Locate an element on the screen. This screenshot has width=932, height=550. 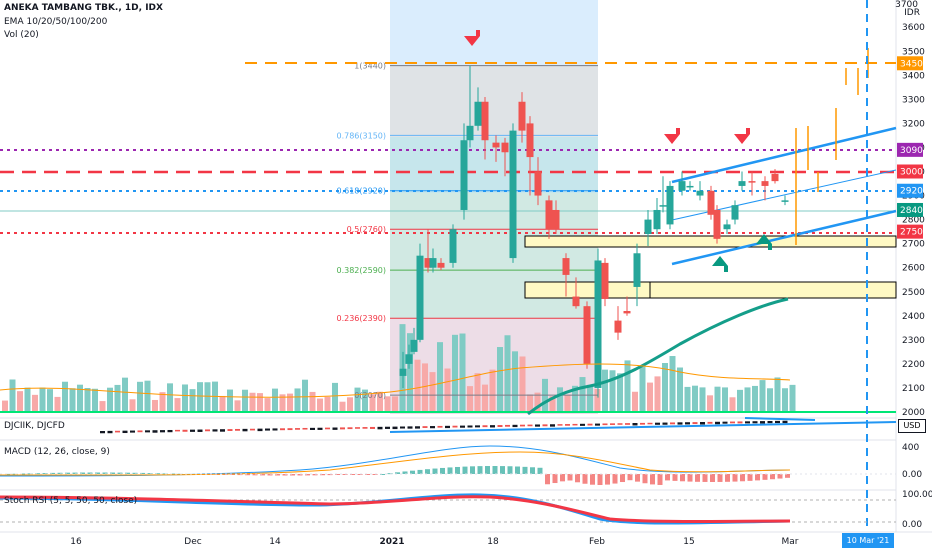
stoch-legend: Stoch RSI (5, 5, 50, 50, close) is located at coordinates (71, 501).